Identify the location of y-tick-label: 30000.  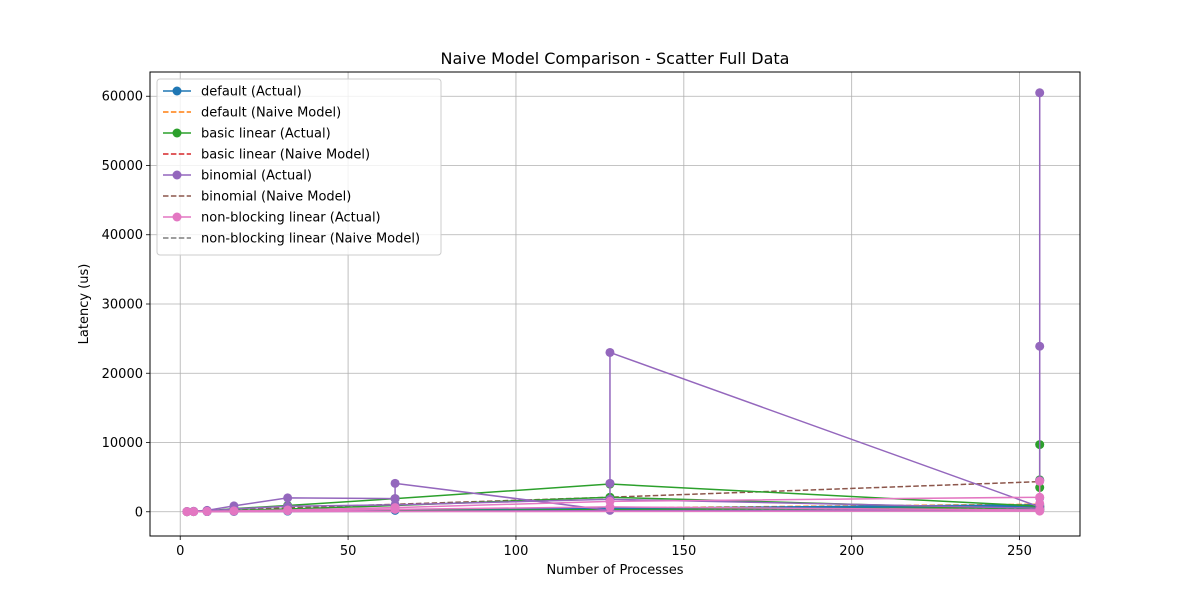
(122, 305).